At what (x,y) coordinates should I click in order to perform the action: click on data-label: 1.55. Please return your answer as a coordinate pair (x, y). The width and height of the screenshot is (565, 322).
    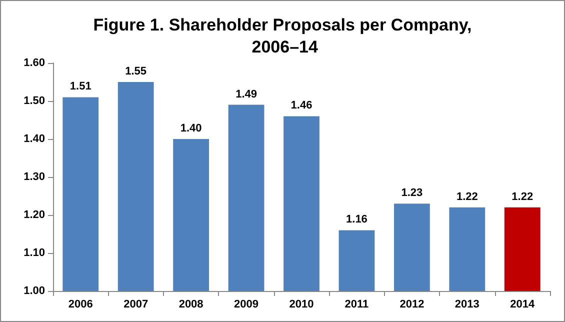
    Looking at the image, I should click on (136, 72).